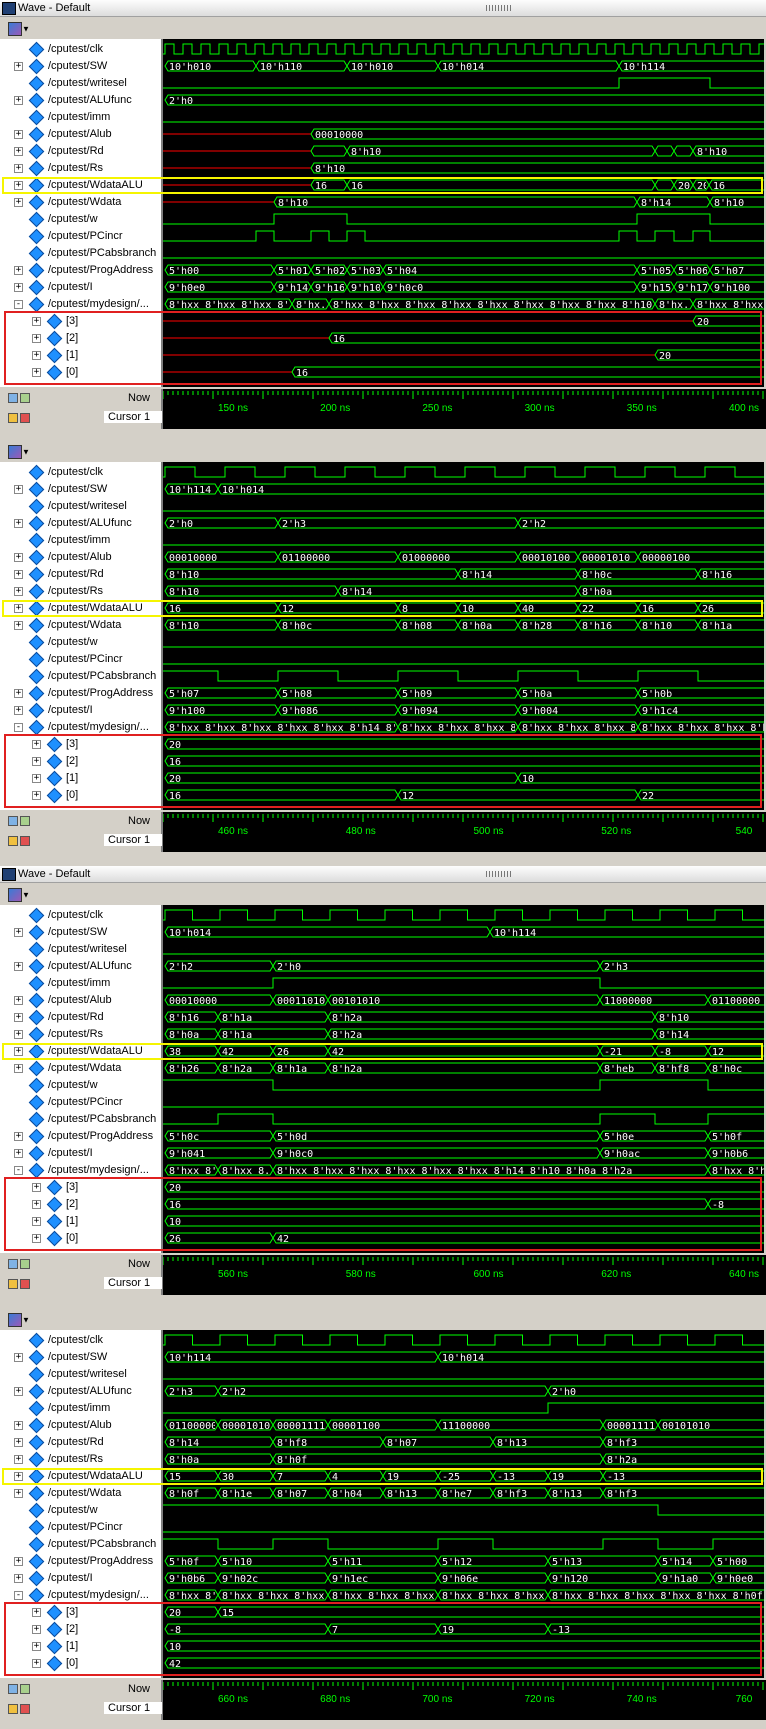 Image resolution: width=766 pixels, height=1729 pixels. Describe the element at coordinates (80, 744) in the screenshot. I see `signal-row: + [3]` at that location.